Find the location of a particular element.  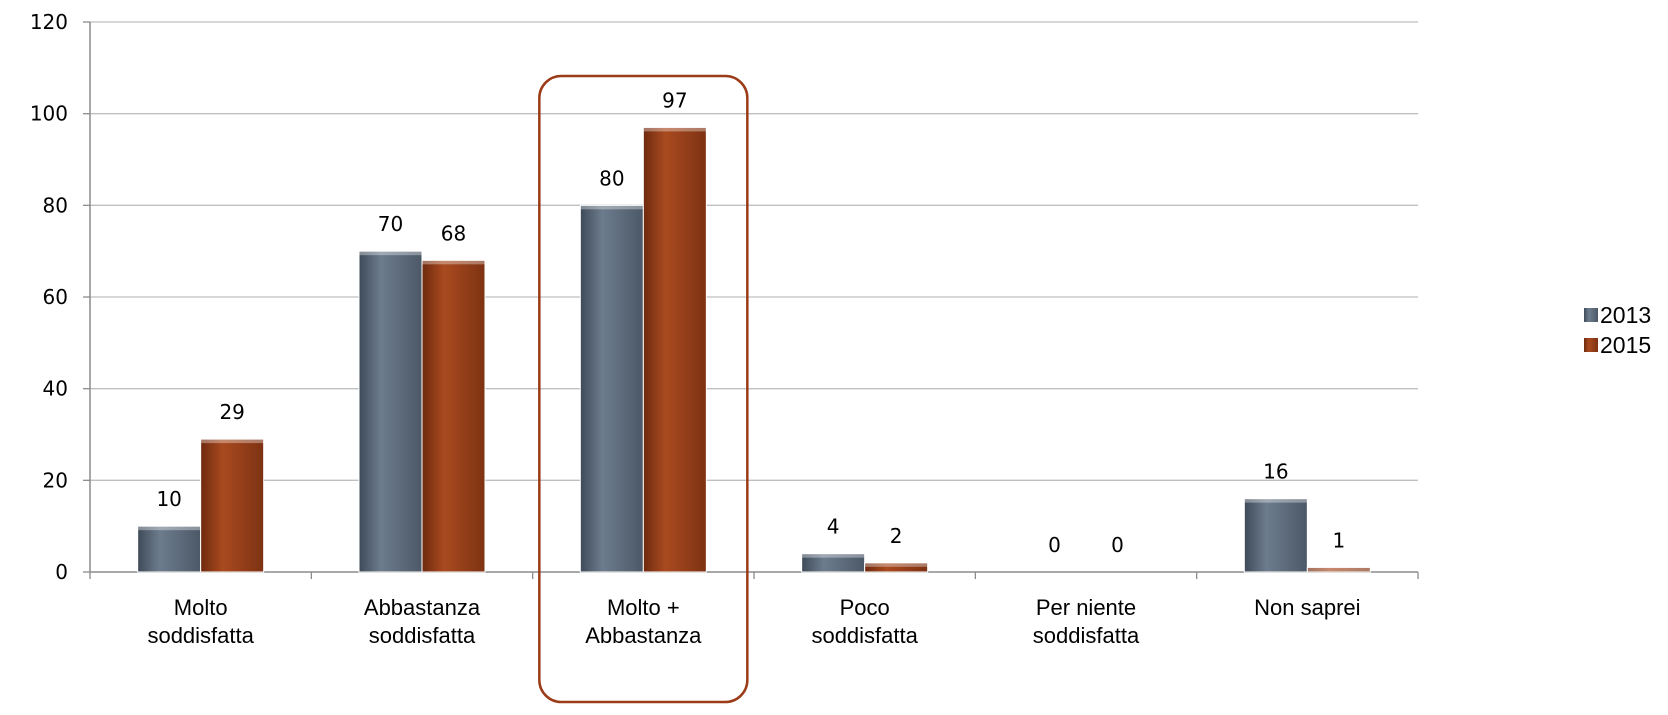

y-tick-label: 60 is located at coordinates (55, 297).